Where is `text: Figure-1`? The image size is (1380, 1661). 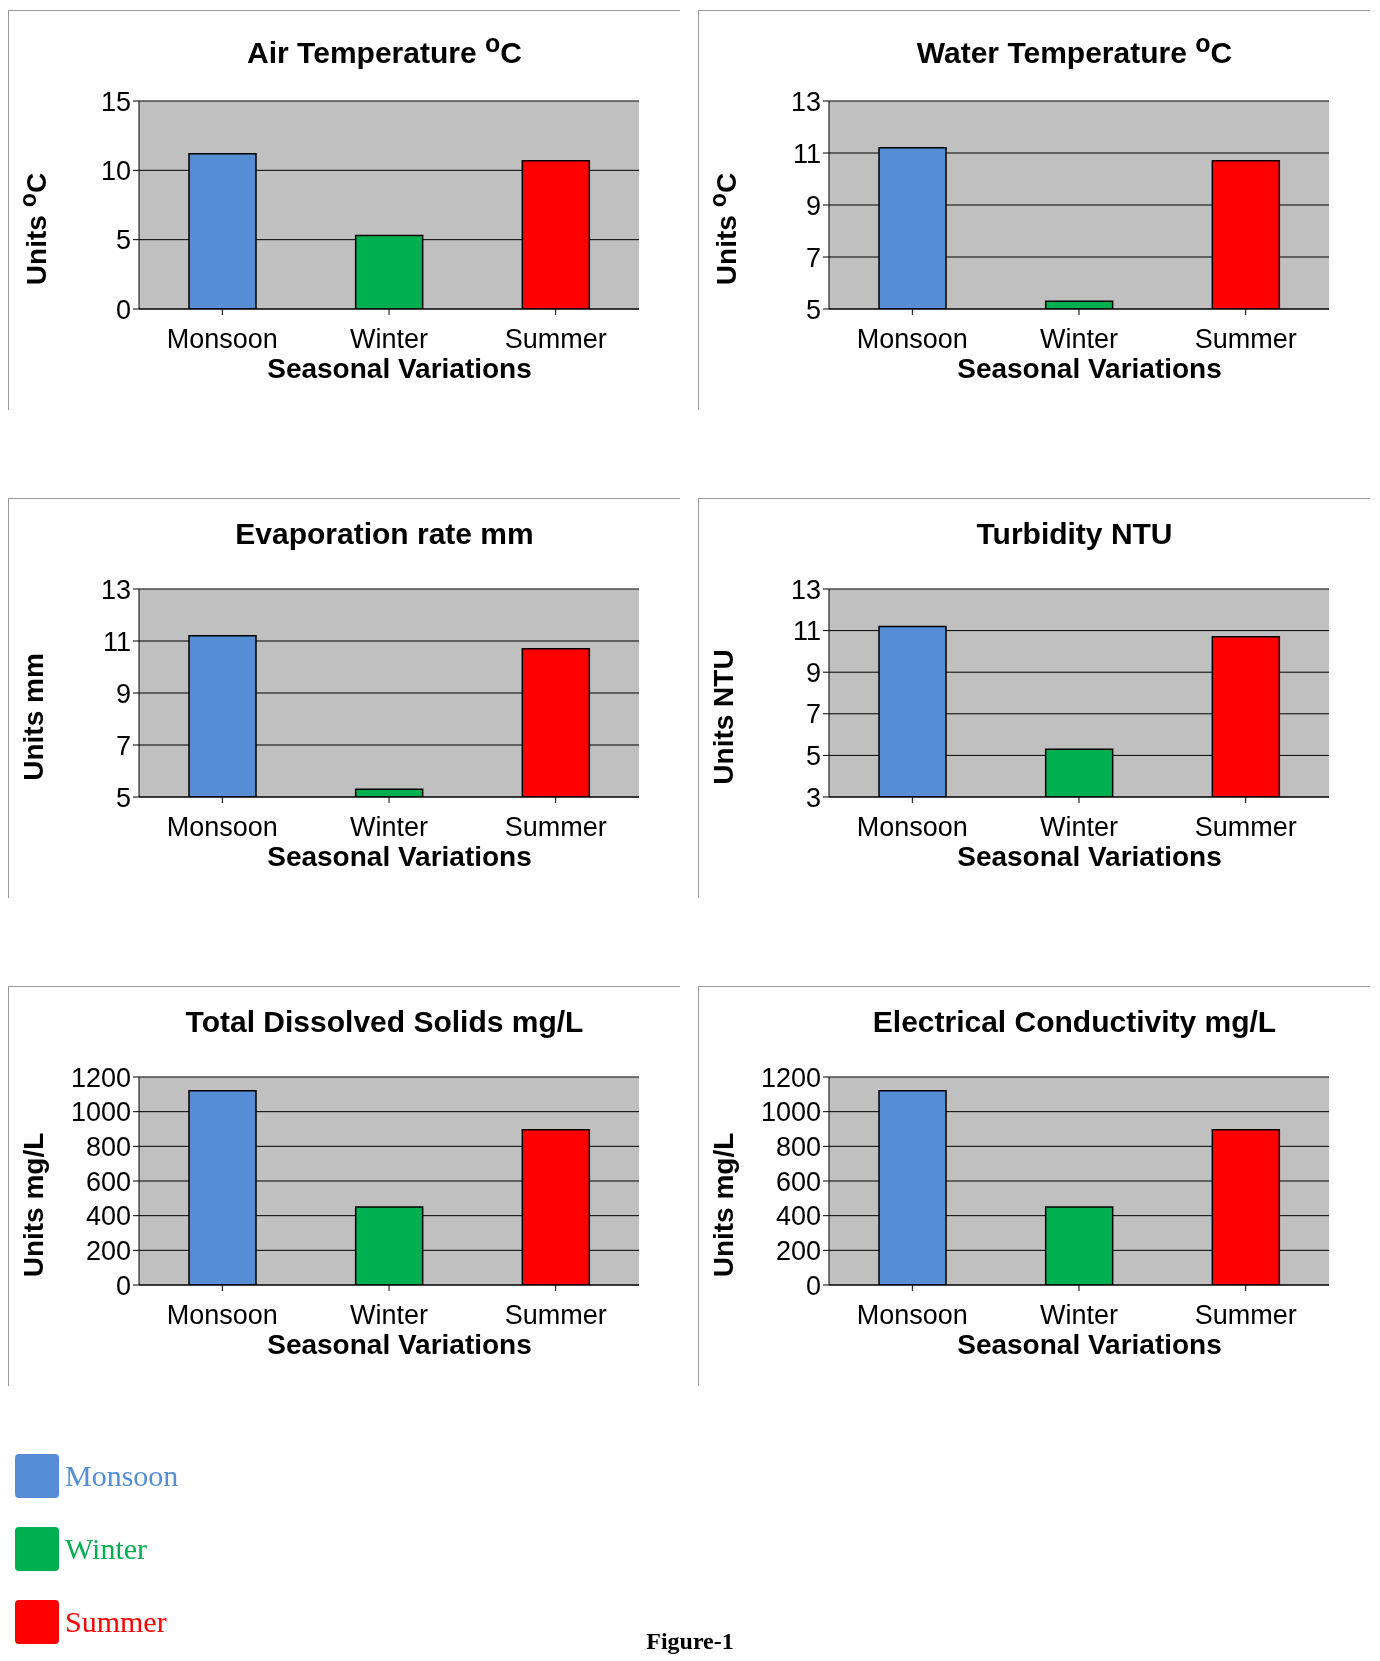 text: Figure-1 is located at coordinates (690, 1641).